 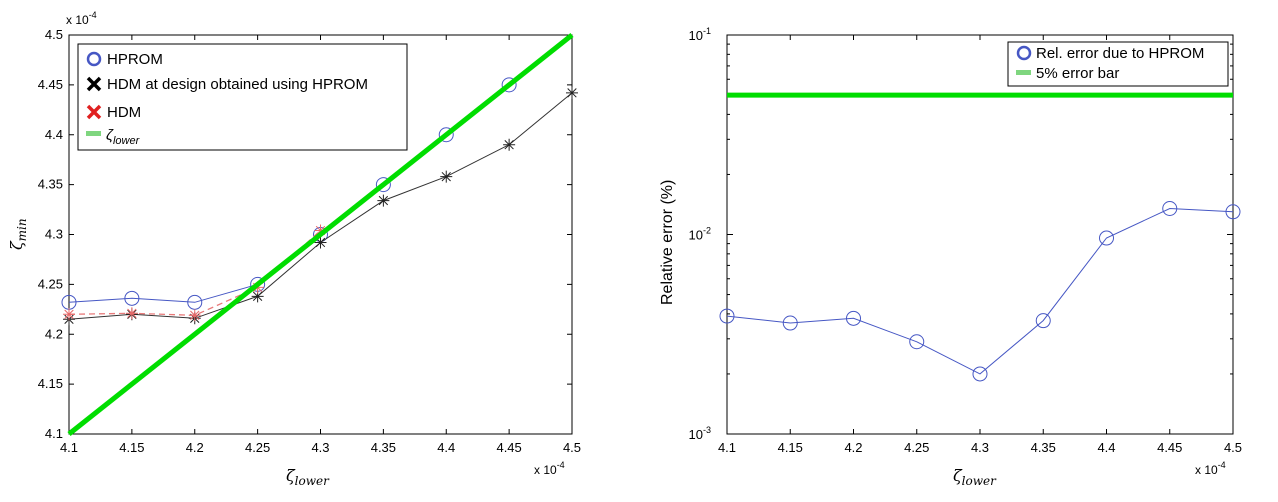 What do you see at coordinates (1023, 72) in the screenshot?
I see `legend-marker-error-bar` at bounding box center [1023, 72].